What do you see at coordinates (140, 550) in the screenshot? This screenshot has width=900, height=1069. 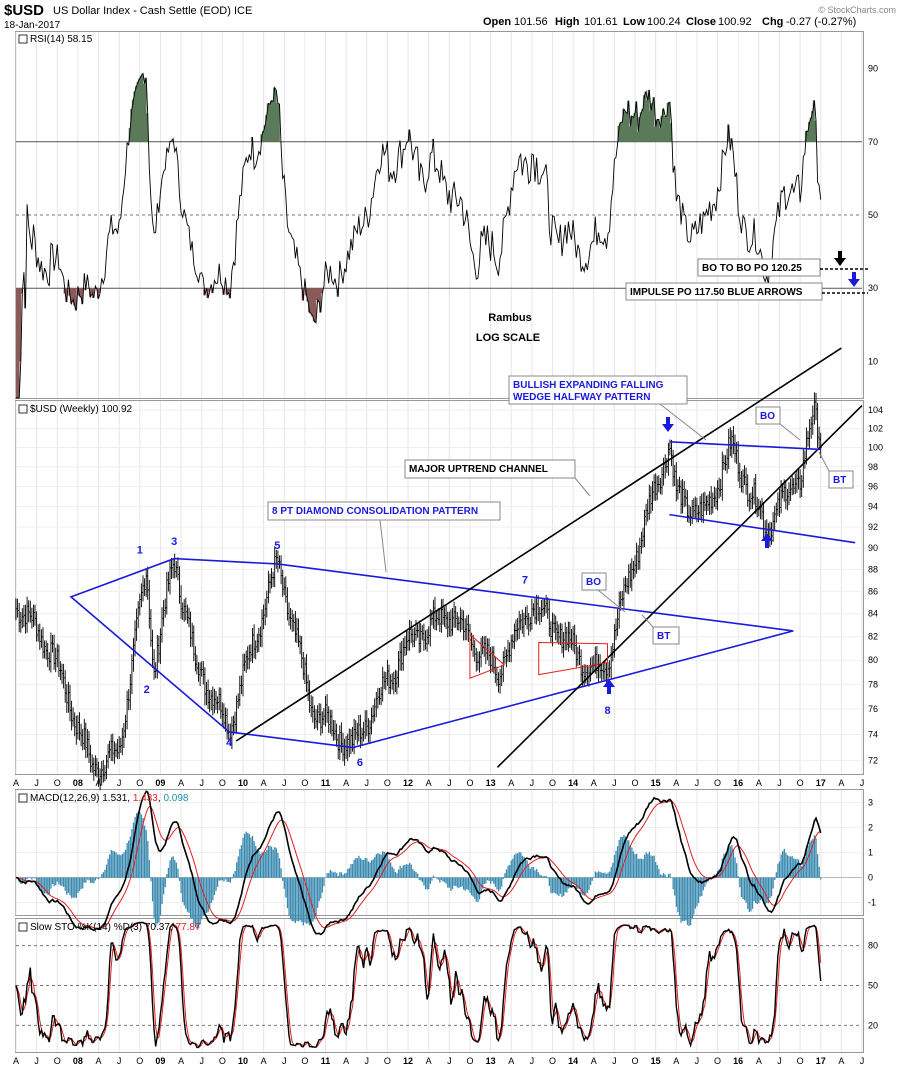 I see `wave-point-label: 1` at bounding box center [140, 550].